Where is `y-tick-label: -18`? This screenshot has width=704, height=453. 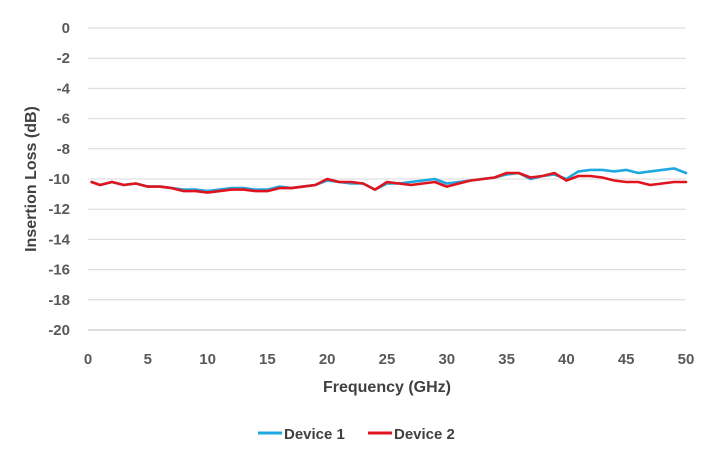
y-tick-label: -18 is located at coordinates (59, 300).